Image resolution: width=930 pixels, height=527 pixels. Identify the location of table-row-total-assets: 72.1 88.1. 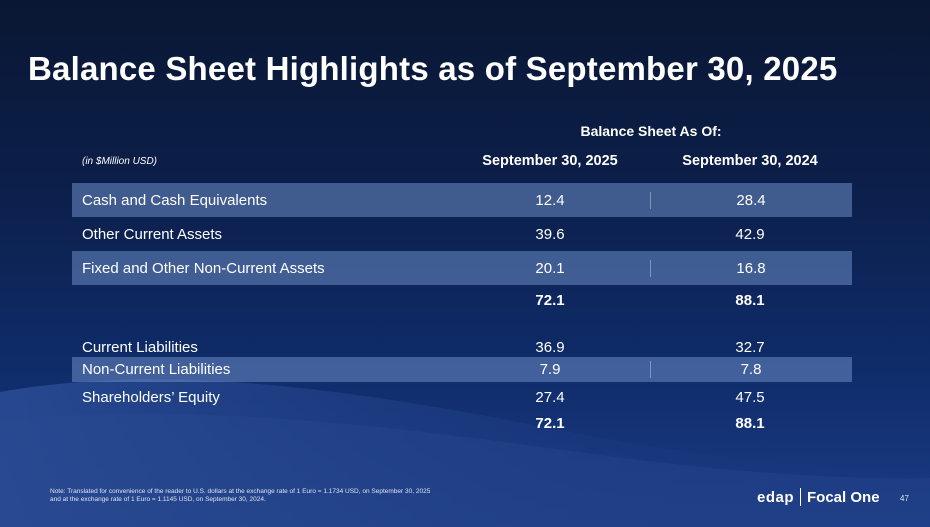
(462, 300).